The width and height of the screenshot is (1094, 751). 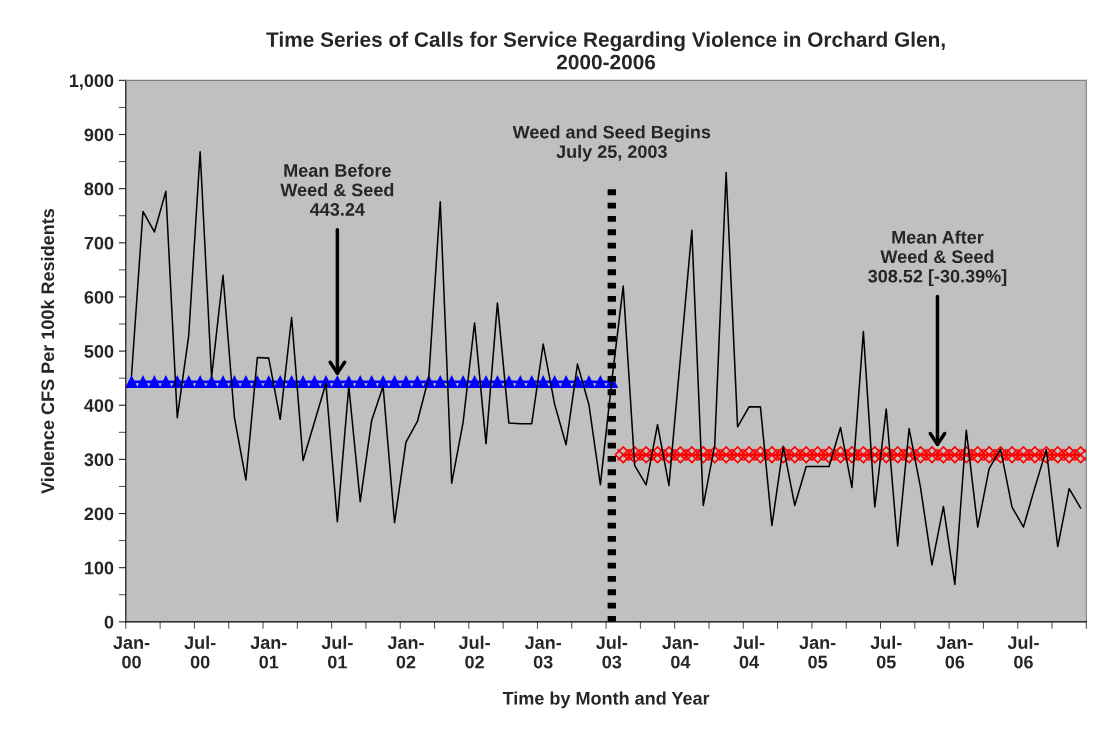 What do you see at coordinates (109, 622) in the screenshot?
I see `y-tick-label: 0` at bounding box center [109, 622].